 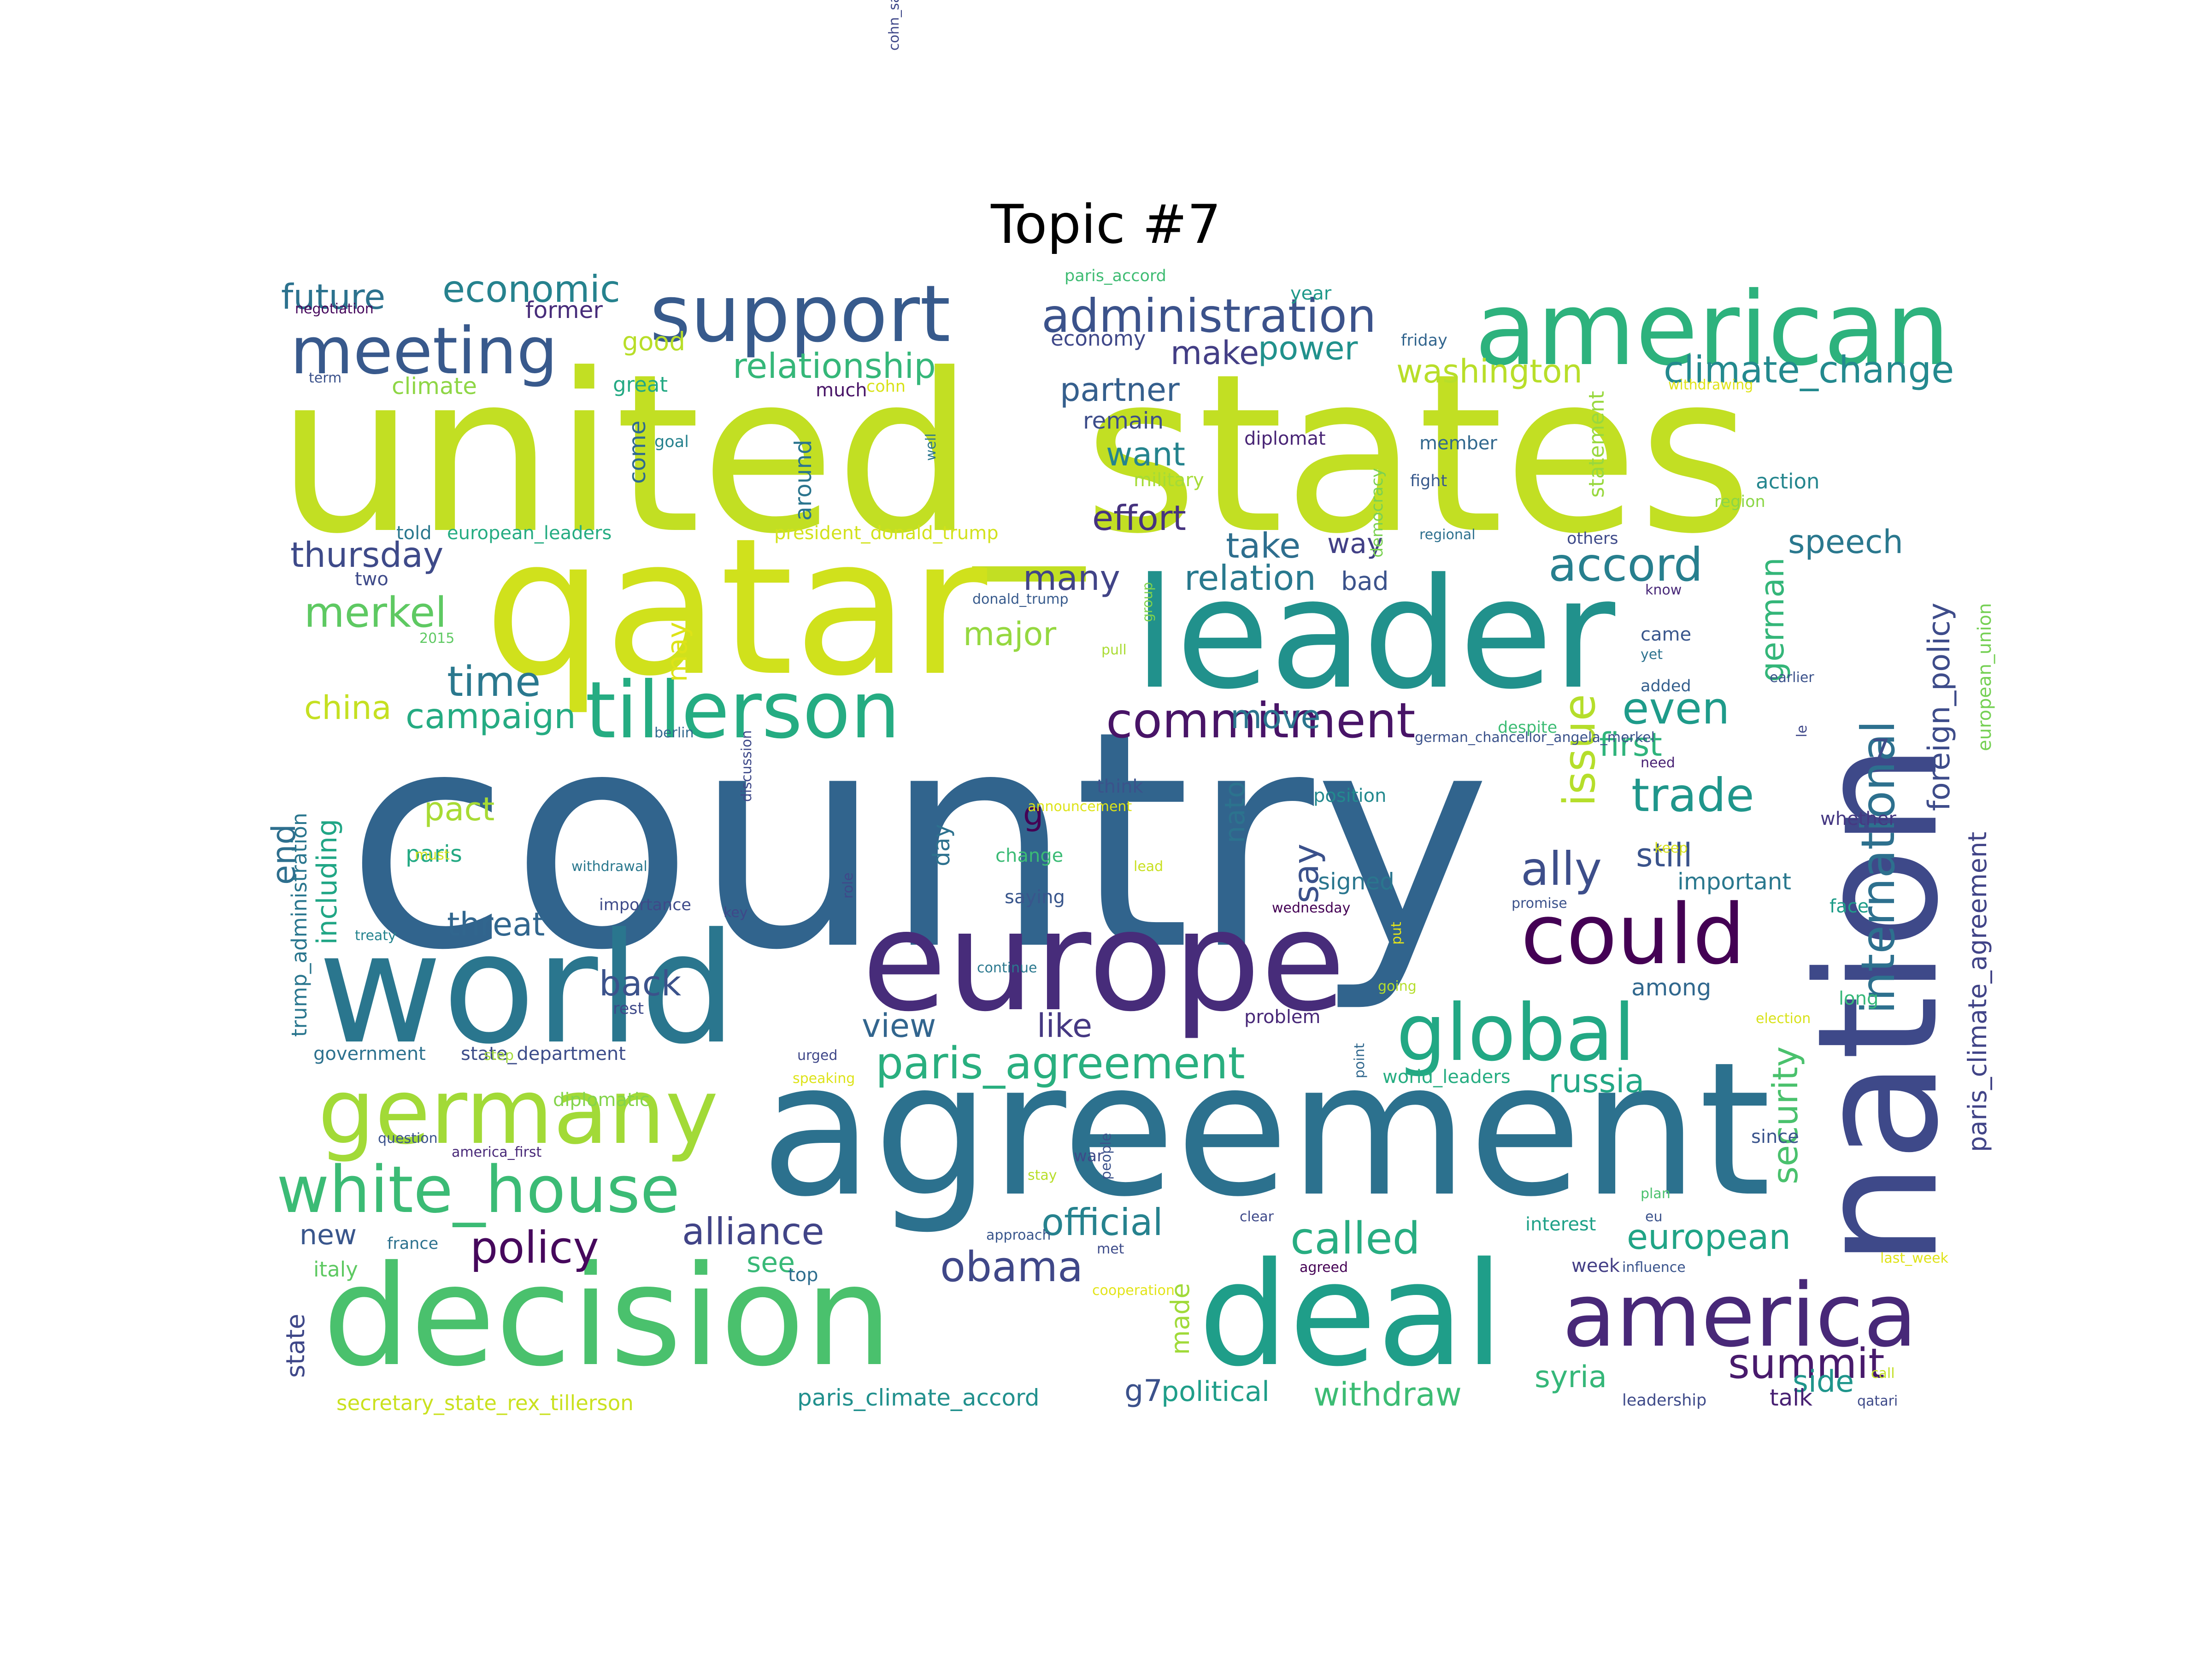 I want to click on cloud-word: agreement, so click(x=1265, y=1130).